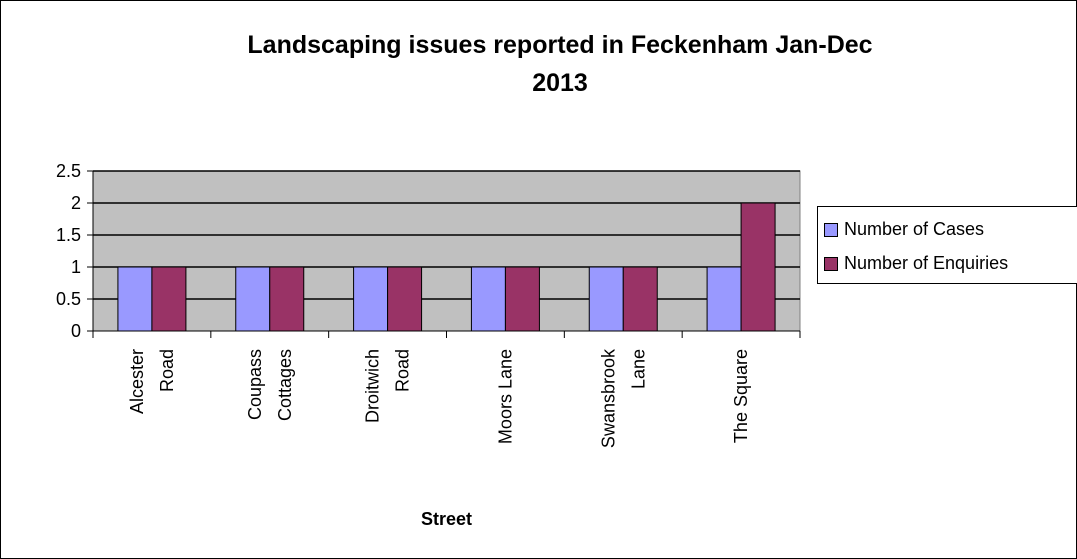  What do you see at coordinates (623, 398) in the screenshot?
I see `x-tick-label: Swansbrook Lane` at bounding box center [623, 398].